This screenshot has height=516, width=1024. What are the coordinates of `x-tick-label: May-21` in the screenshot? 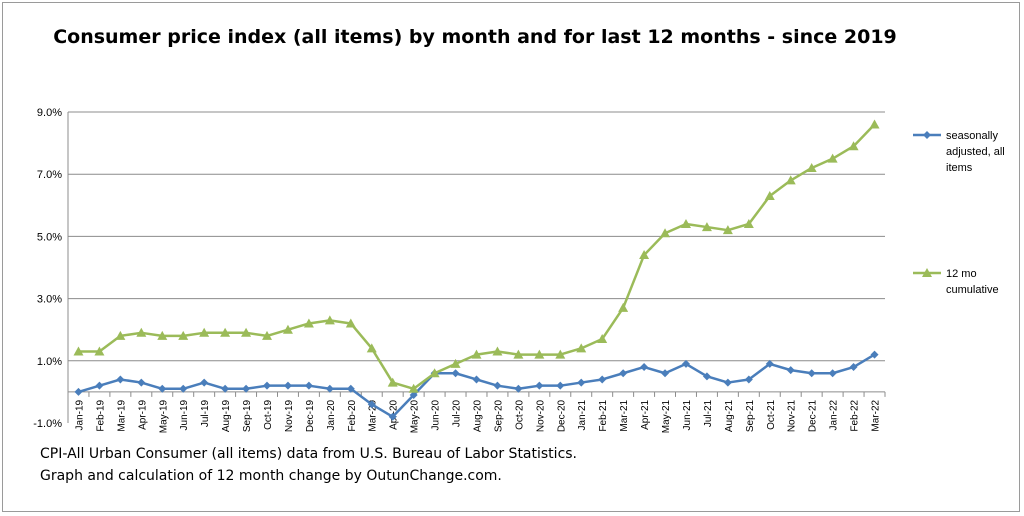 It's located at (666, 416).